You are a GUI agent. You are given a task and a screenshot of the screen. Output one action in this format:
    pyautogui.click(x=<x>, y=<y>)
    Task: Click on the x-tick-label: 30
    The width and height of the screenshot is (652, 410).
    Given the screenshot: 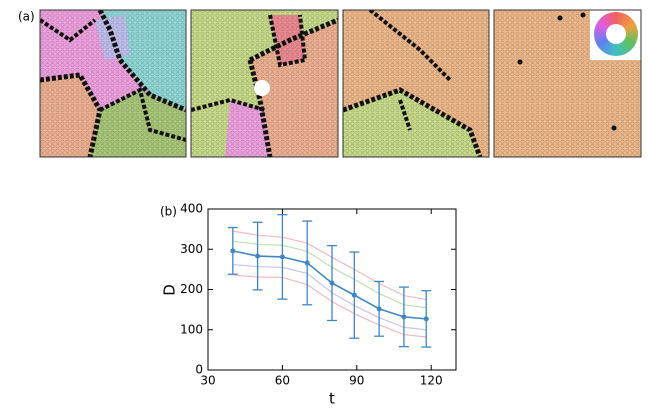 What is the action you would take?
    pyautogui.click(x=207, y=381)
    